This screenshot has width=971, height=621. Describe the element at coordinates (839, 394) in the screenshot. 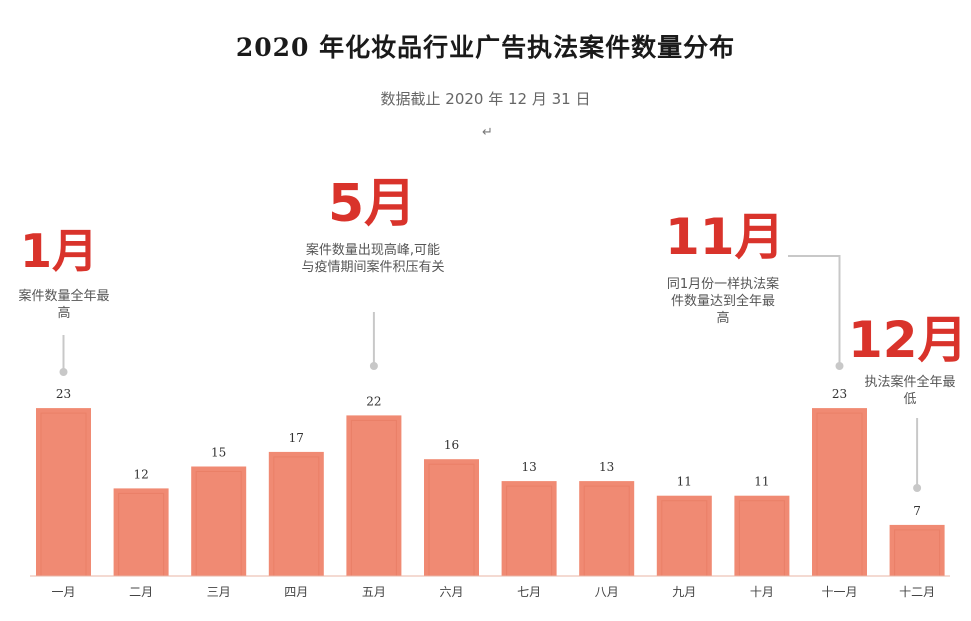

I see `data-label-11: 23` at that location.